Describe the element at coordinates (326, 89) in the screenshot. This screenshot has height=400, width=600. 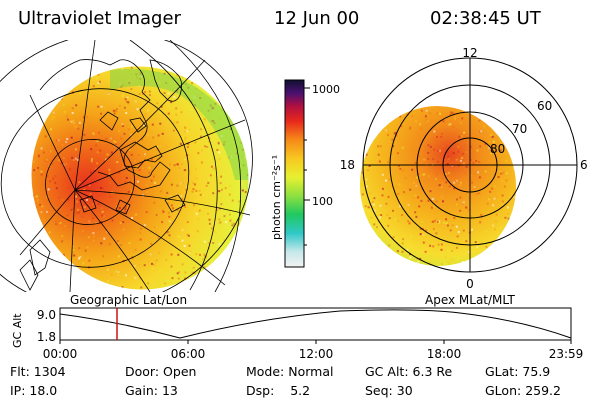
I see `colorbar-tick-1000: 1000` at that location.